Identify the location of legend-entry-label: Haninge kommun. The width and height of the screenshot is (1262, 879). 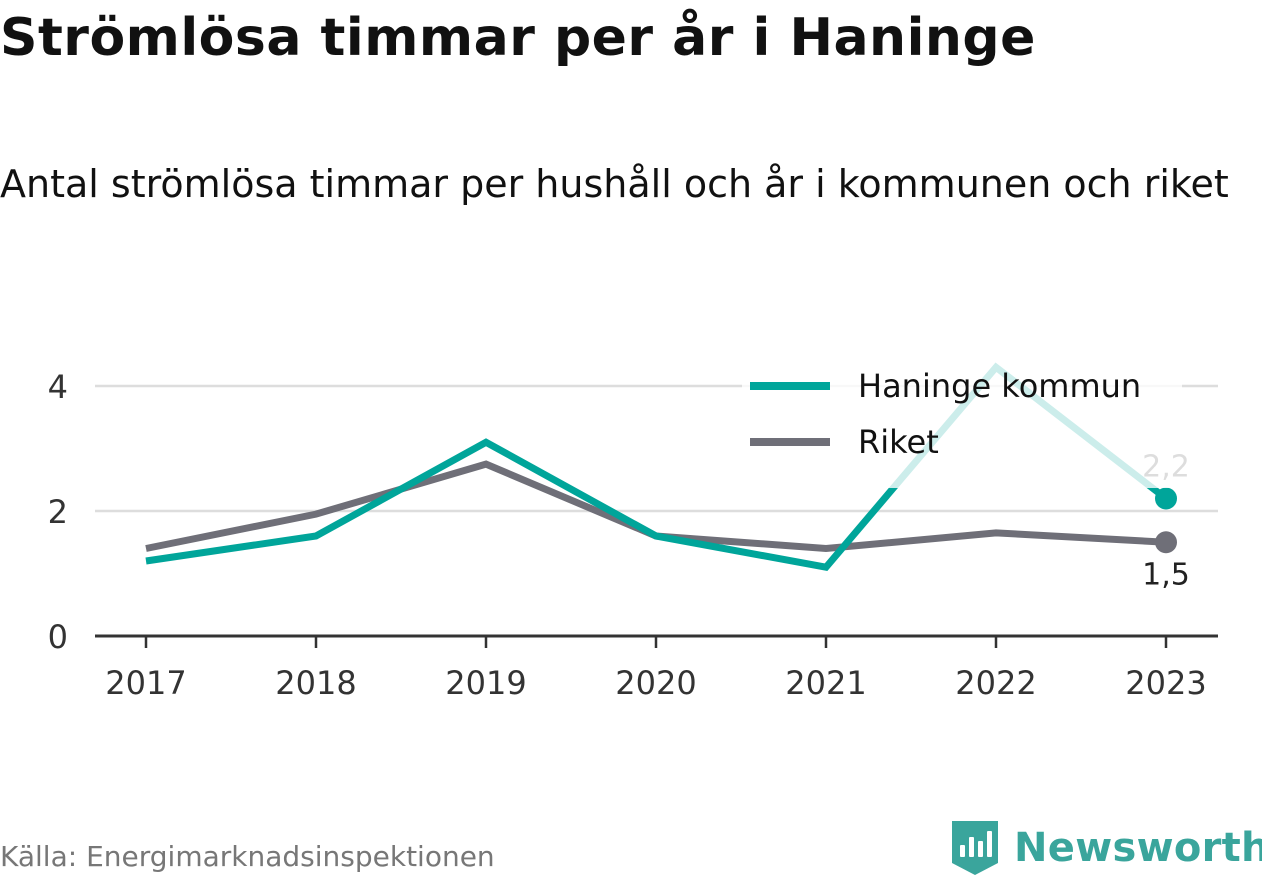
(999, 386).